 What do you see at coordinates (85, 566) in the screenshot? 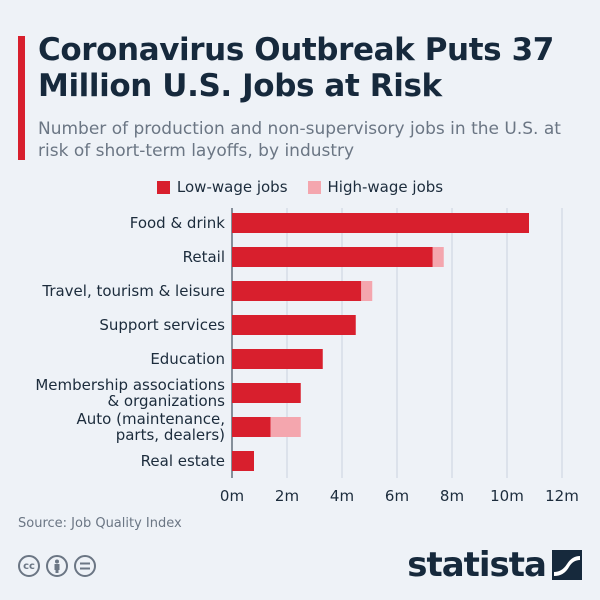
I see `no-derivatives-icon` at bounding box center [85, 566].